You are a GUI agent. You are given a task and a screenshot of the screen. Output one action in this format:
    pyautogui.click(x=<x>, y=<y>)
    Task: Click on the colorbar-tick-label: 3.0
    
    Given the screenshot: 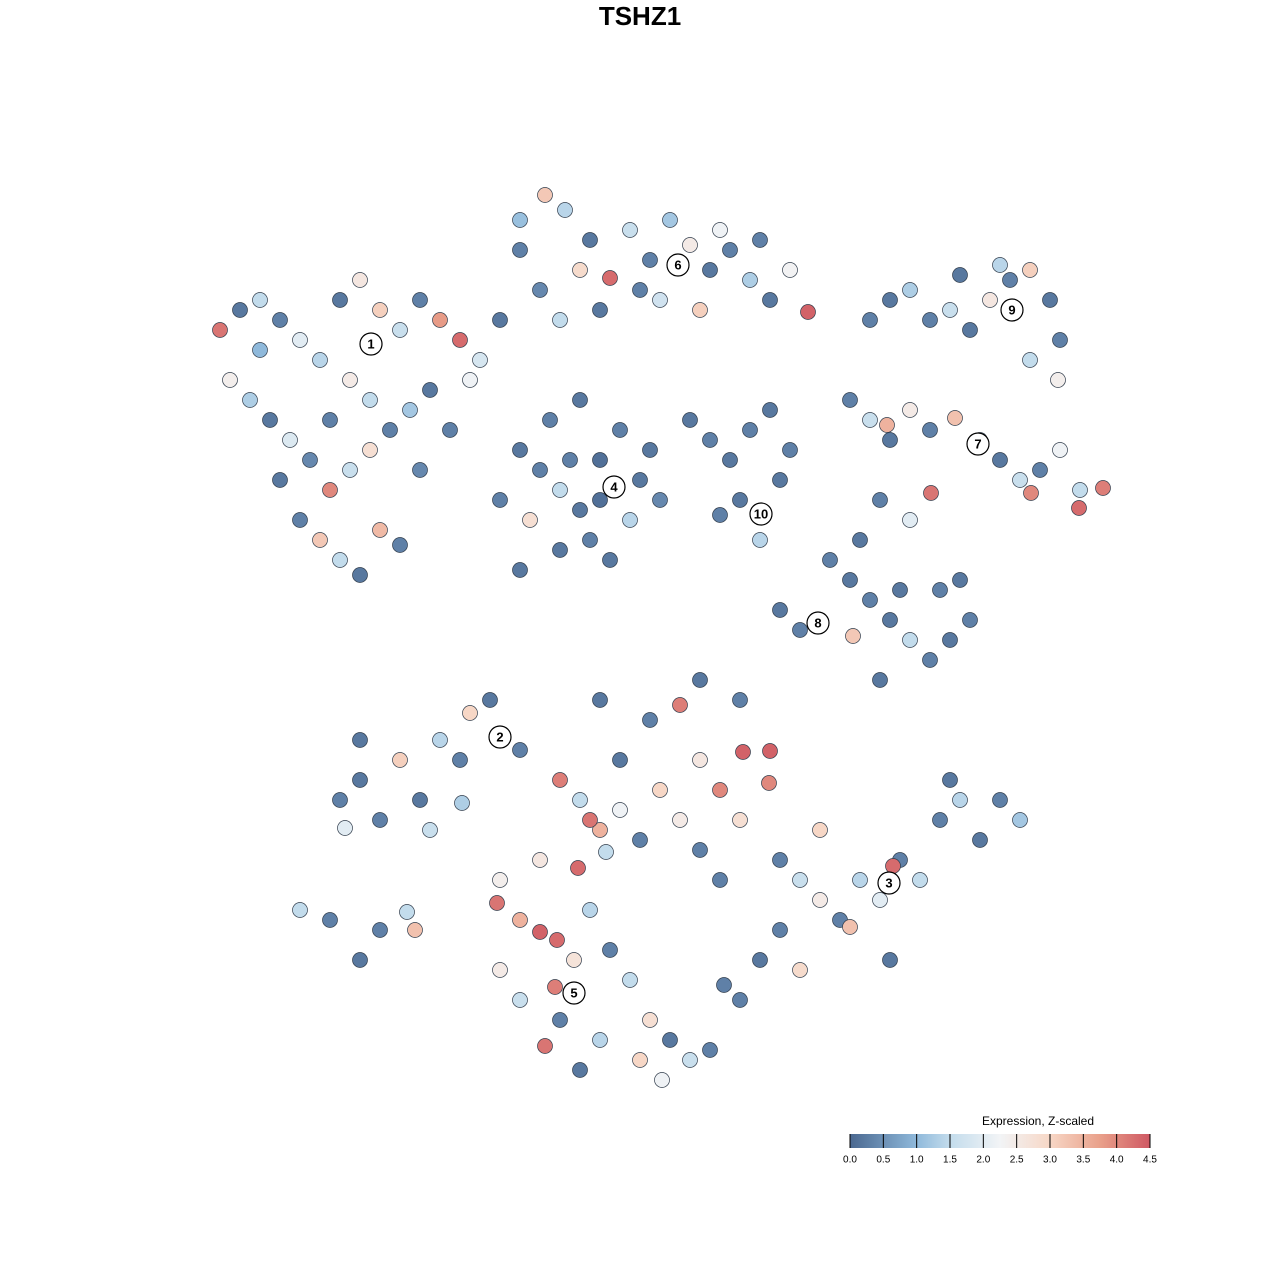 What is the action you would take?
    pyautogui.click(x=1050, y=1160)
    